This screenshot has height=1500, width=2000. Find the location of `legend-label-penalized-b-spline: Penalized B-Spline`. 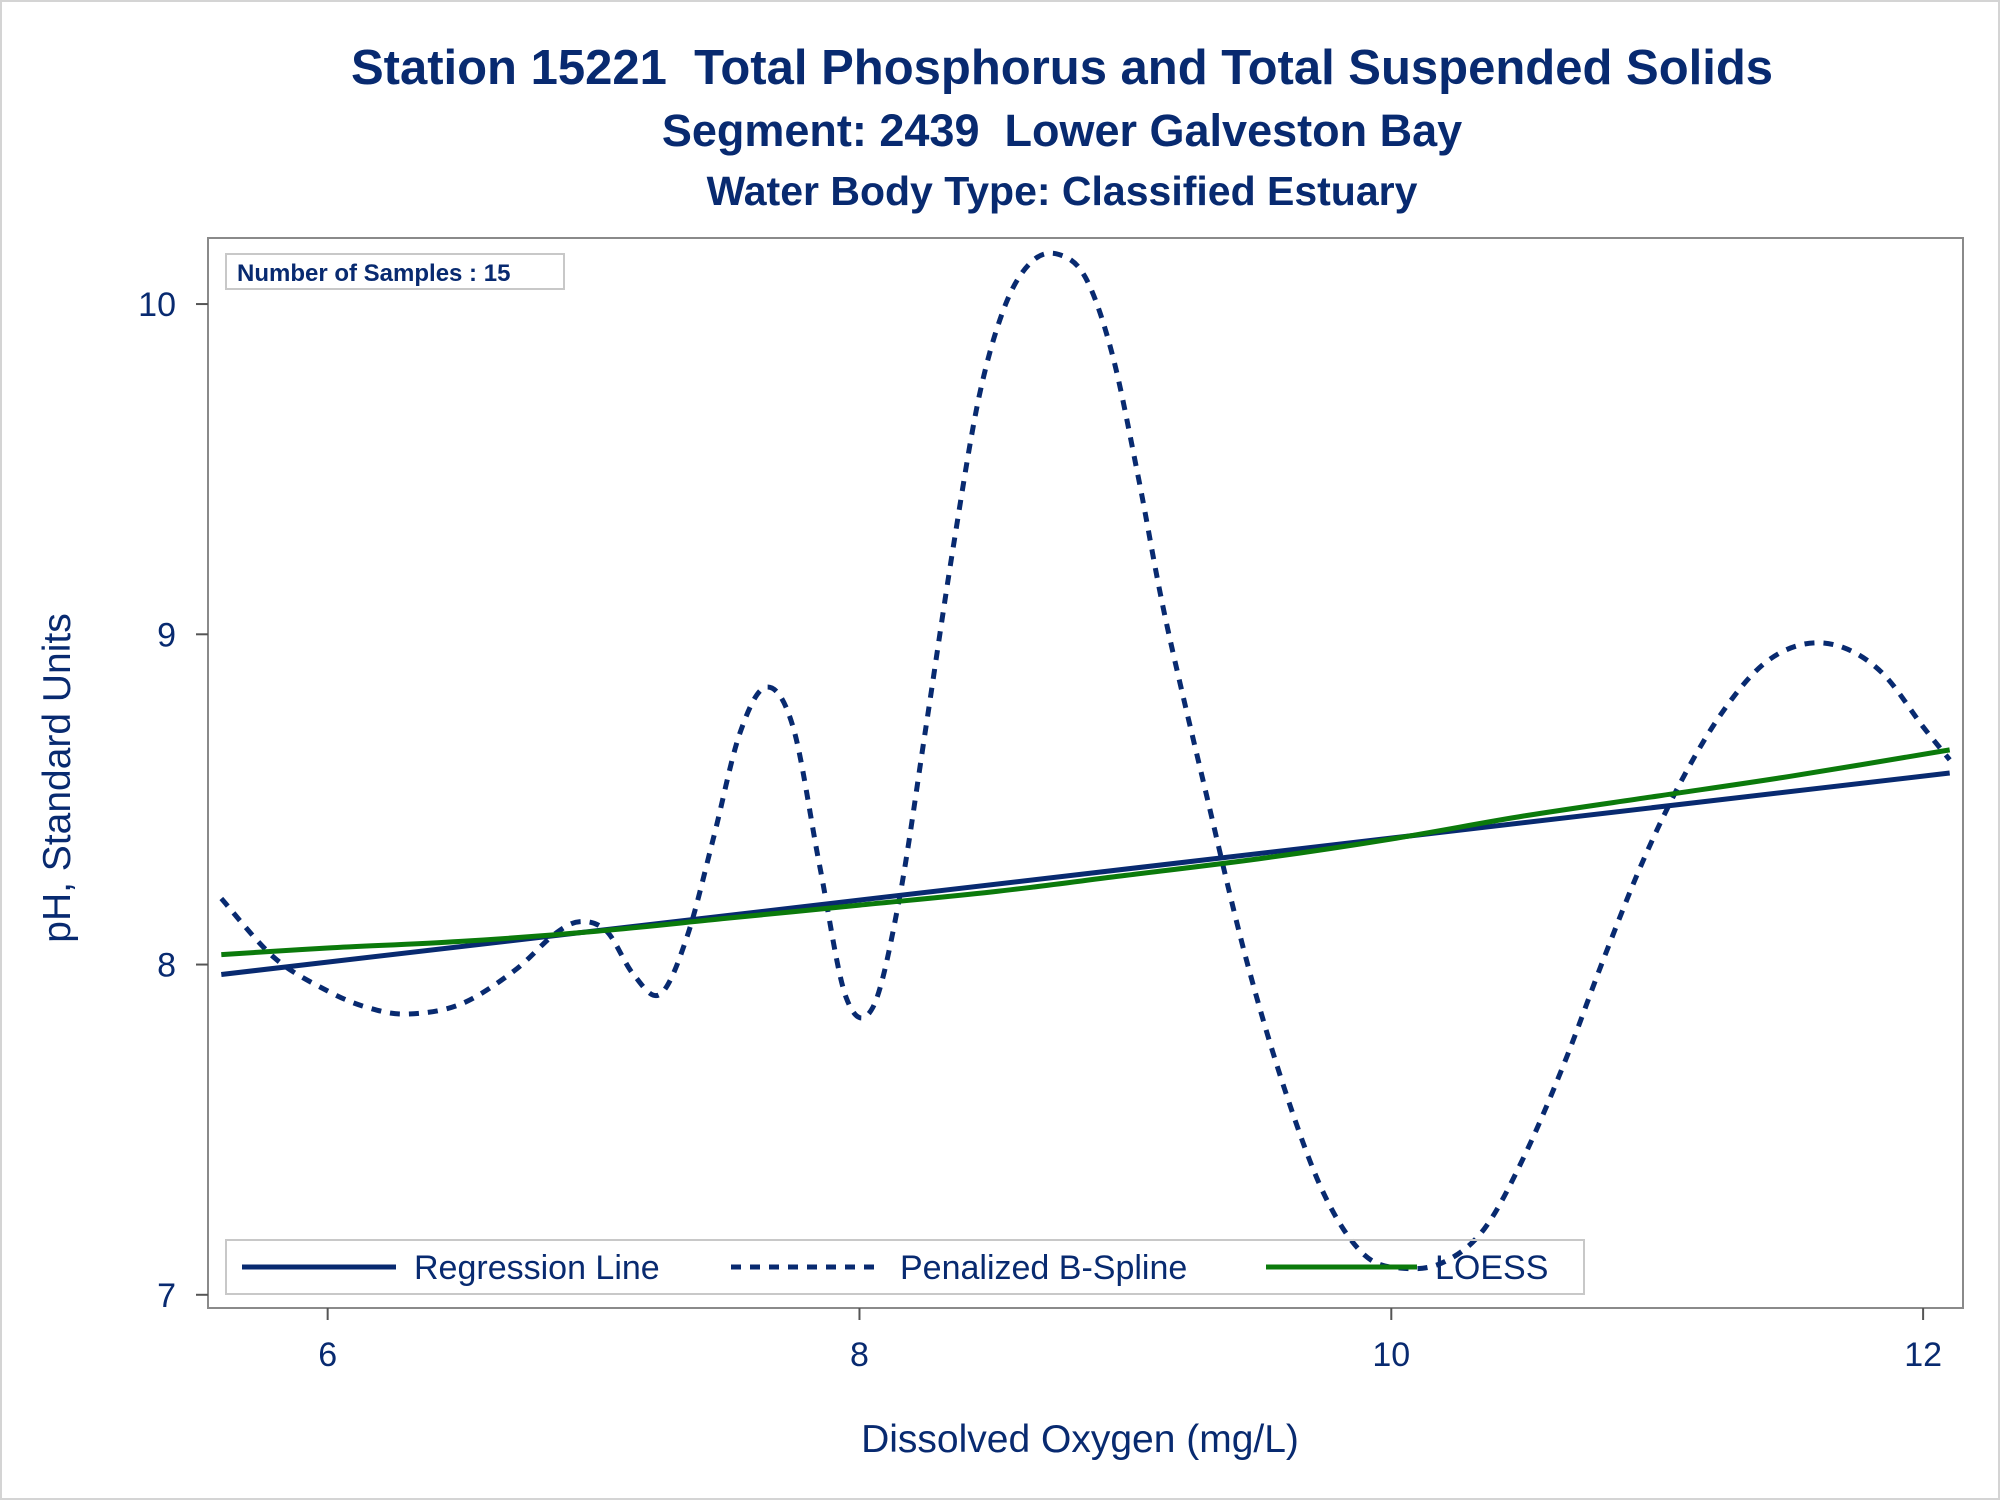

legend-label-penalized-b-spline: Penalized B-Spline is located at coordinates (1043, 1268).